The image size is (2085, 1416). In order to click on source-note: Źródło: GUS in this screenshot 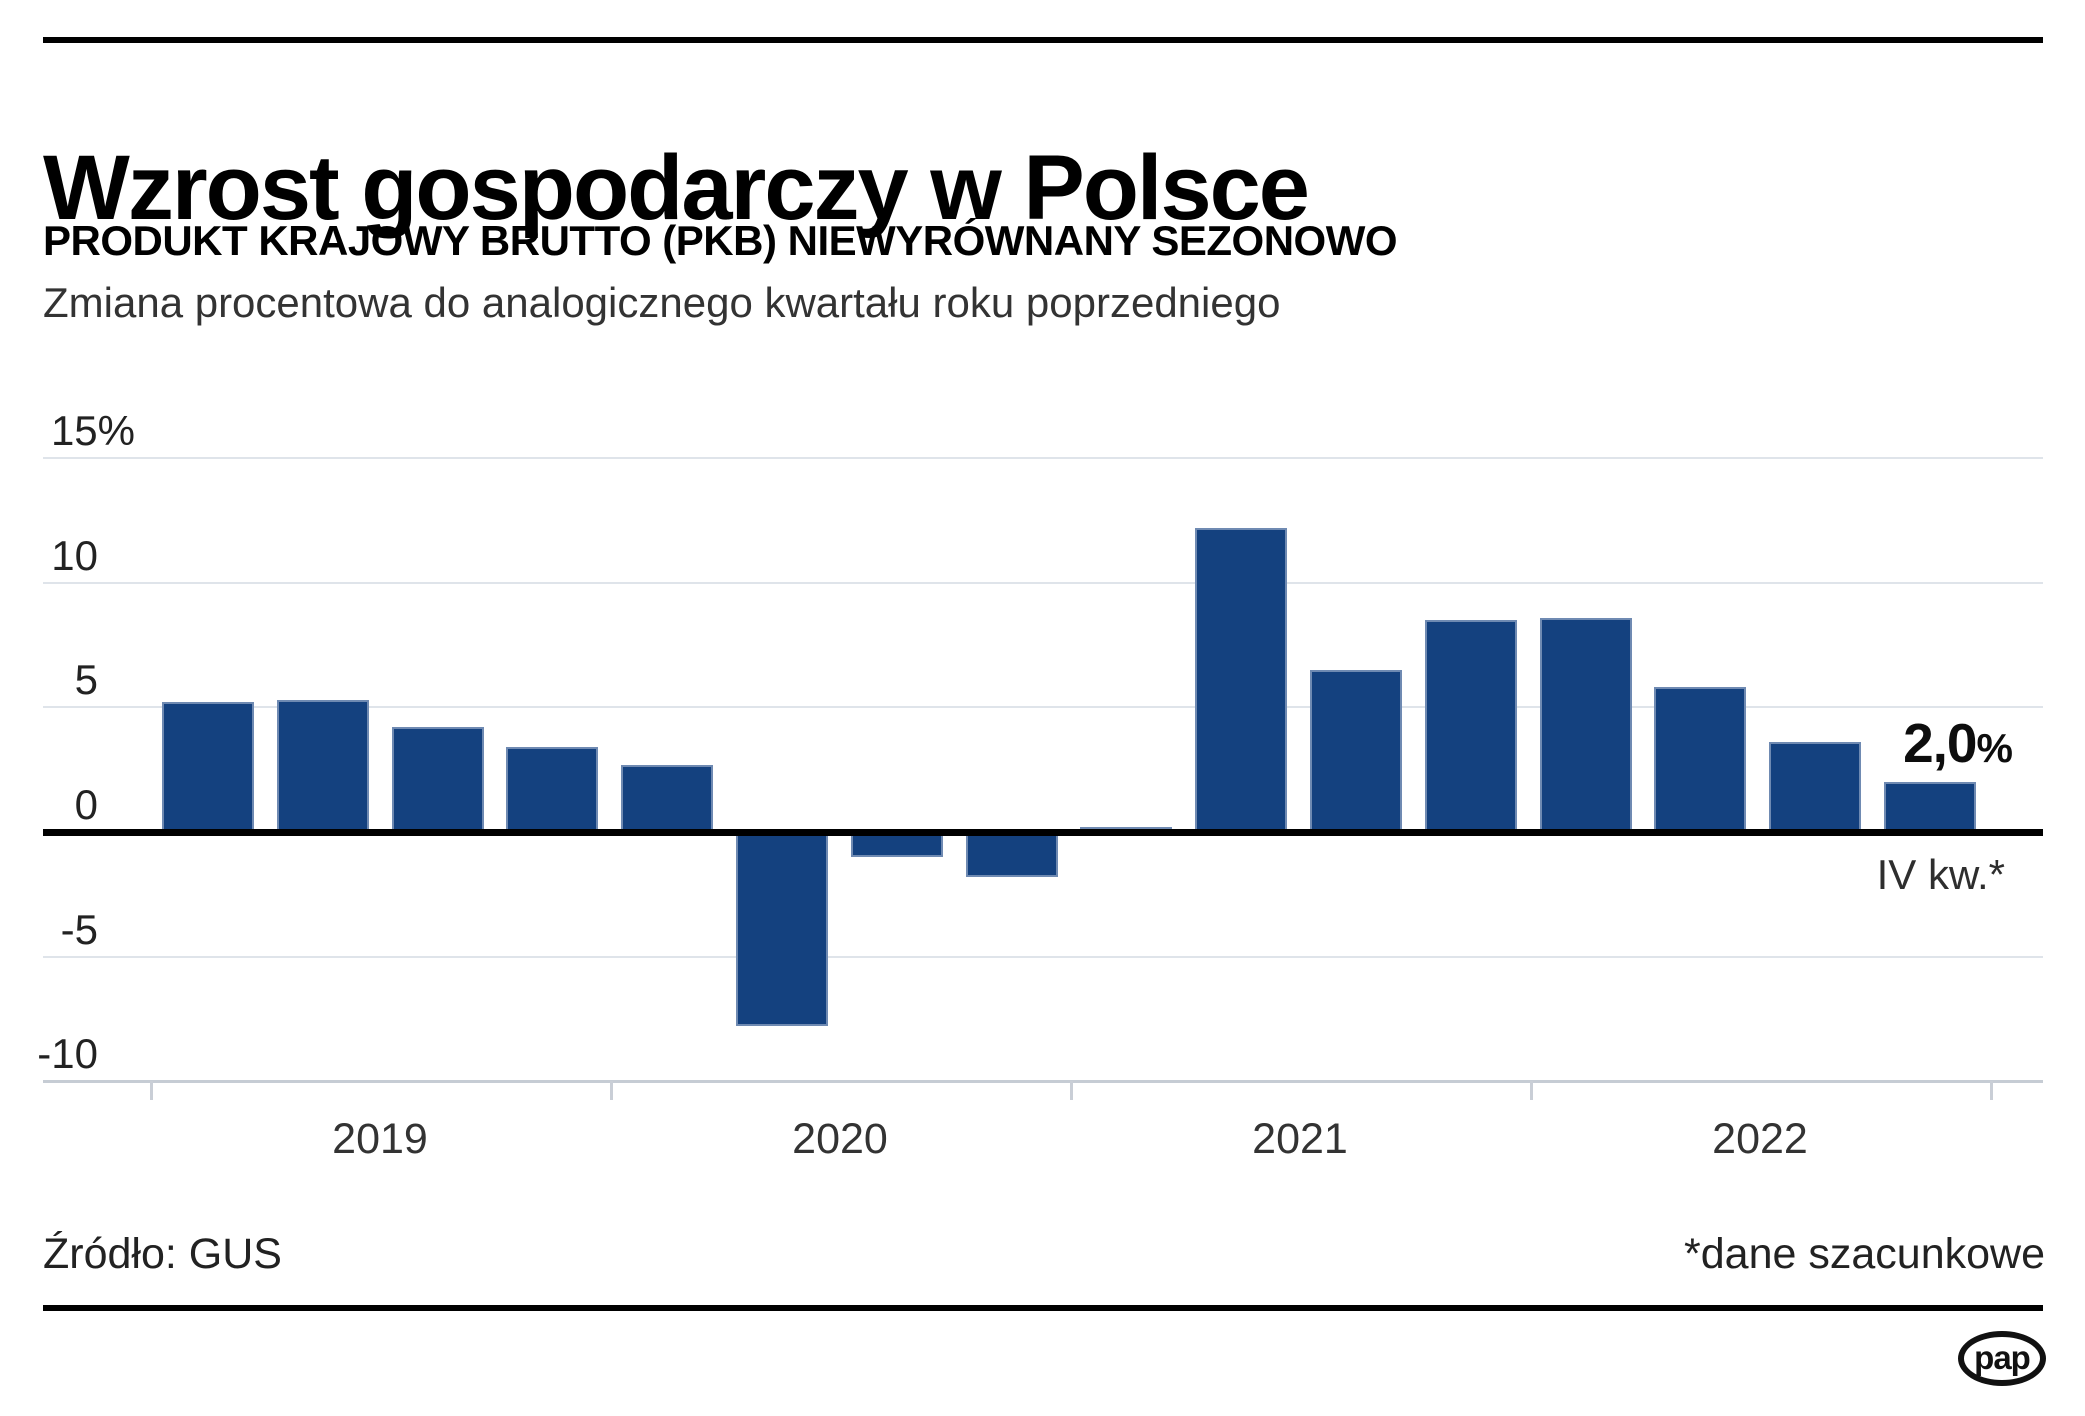, I will do `click(162, 1253)`.